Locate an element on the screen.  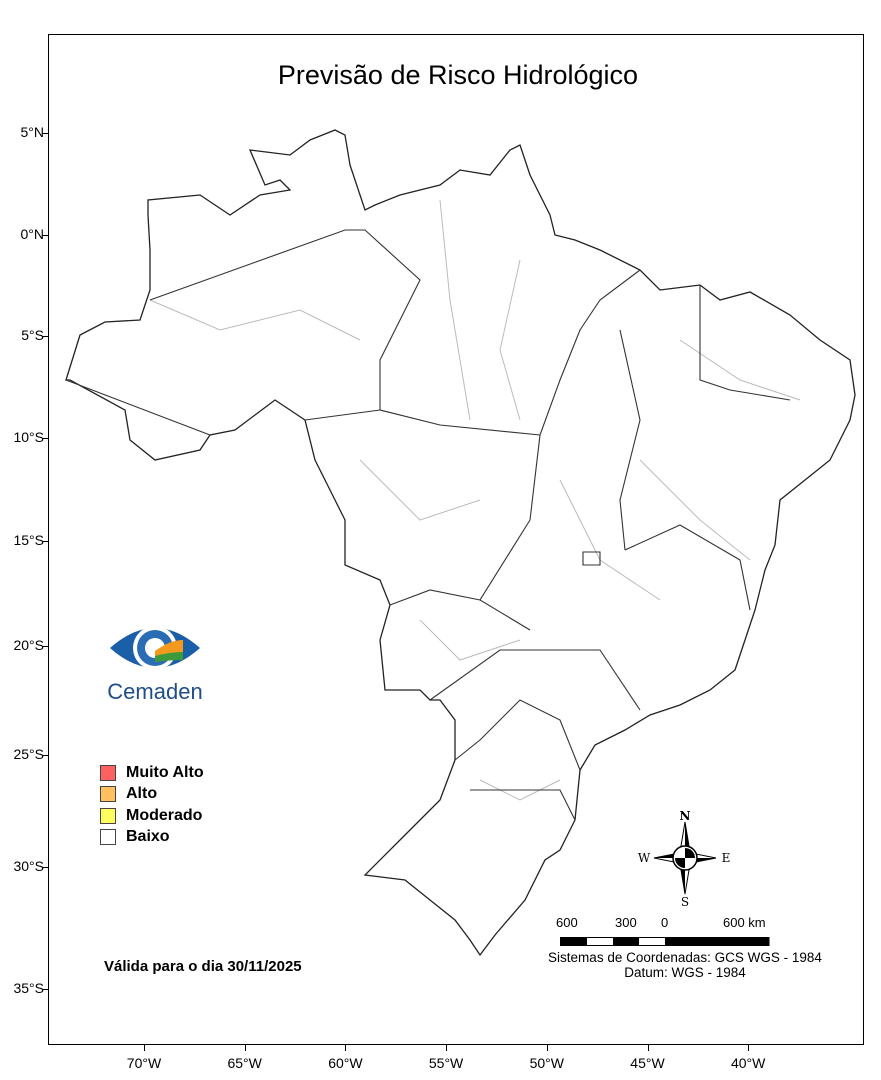
lat-tick-label: 30°S is located at coordinates (28, 866).